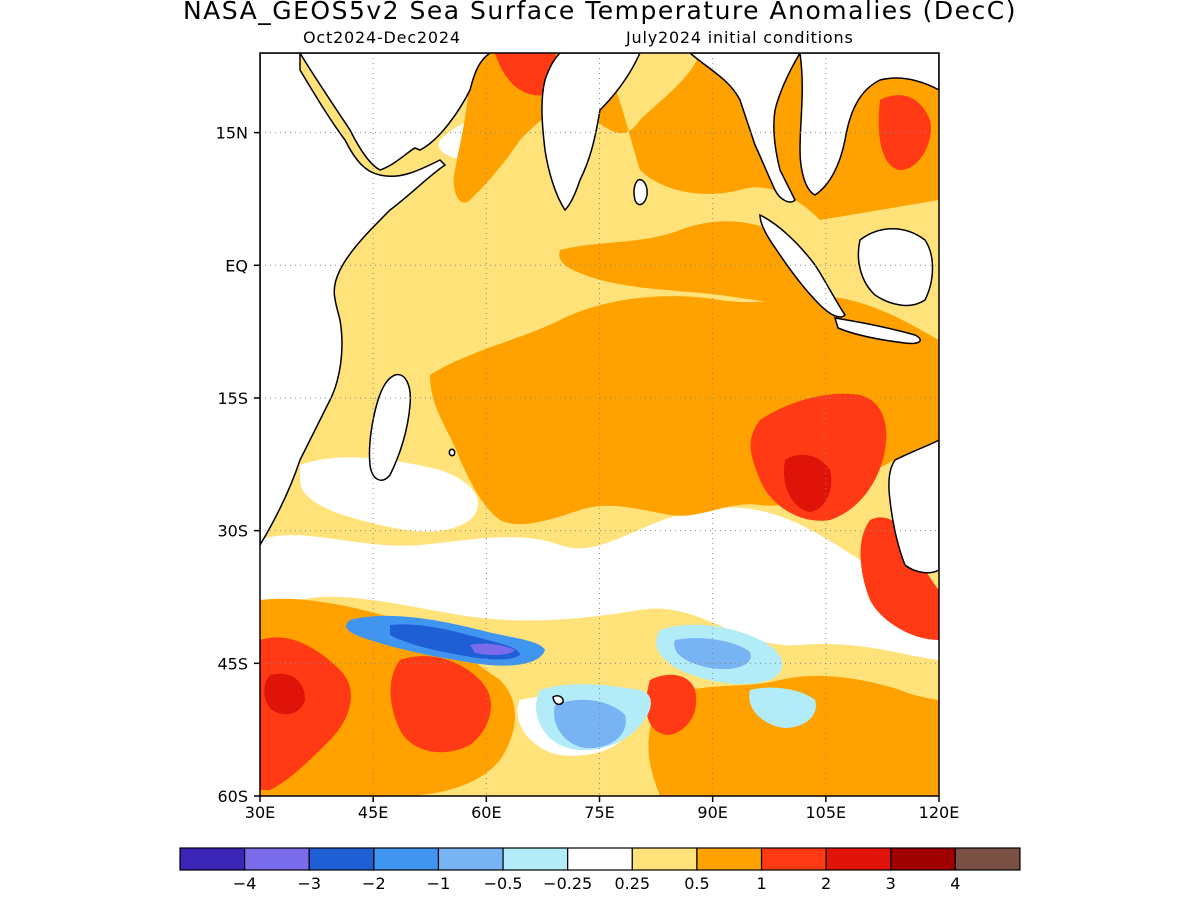  Describe the element at coordinates (939, 812) in the screenshot. I see `x-tick-label: 120E` at that location.